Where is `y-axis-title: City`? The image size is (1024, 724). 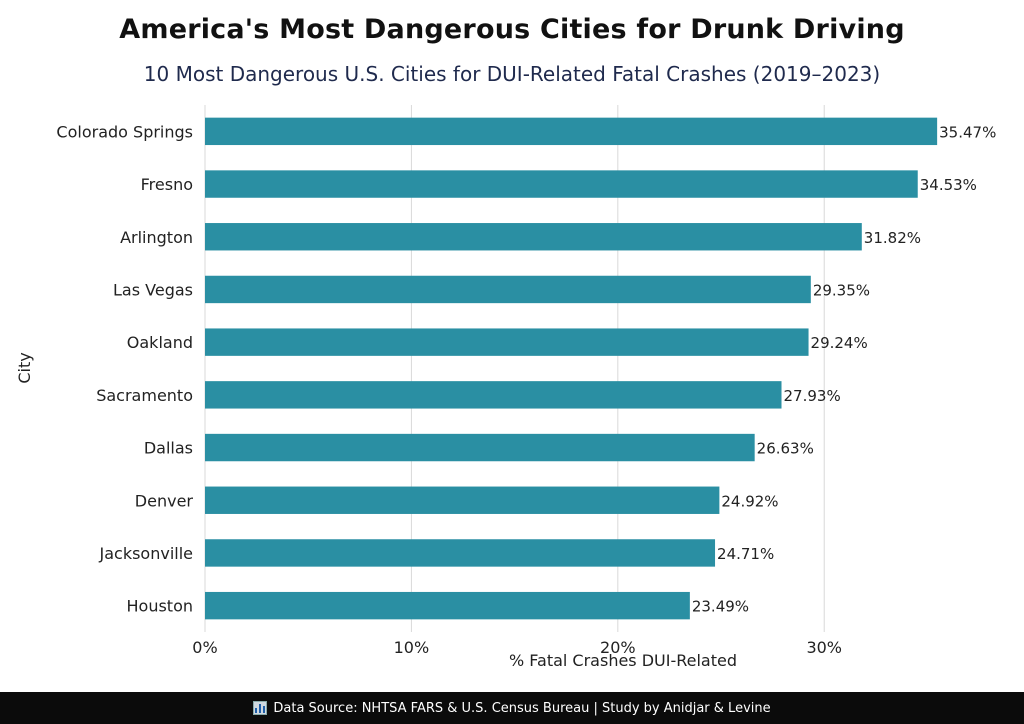
y-axis-title: City is located at coordinates (24, 367).